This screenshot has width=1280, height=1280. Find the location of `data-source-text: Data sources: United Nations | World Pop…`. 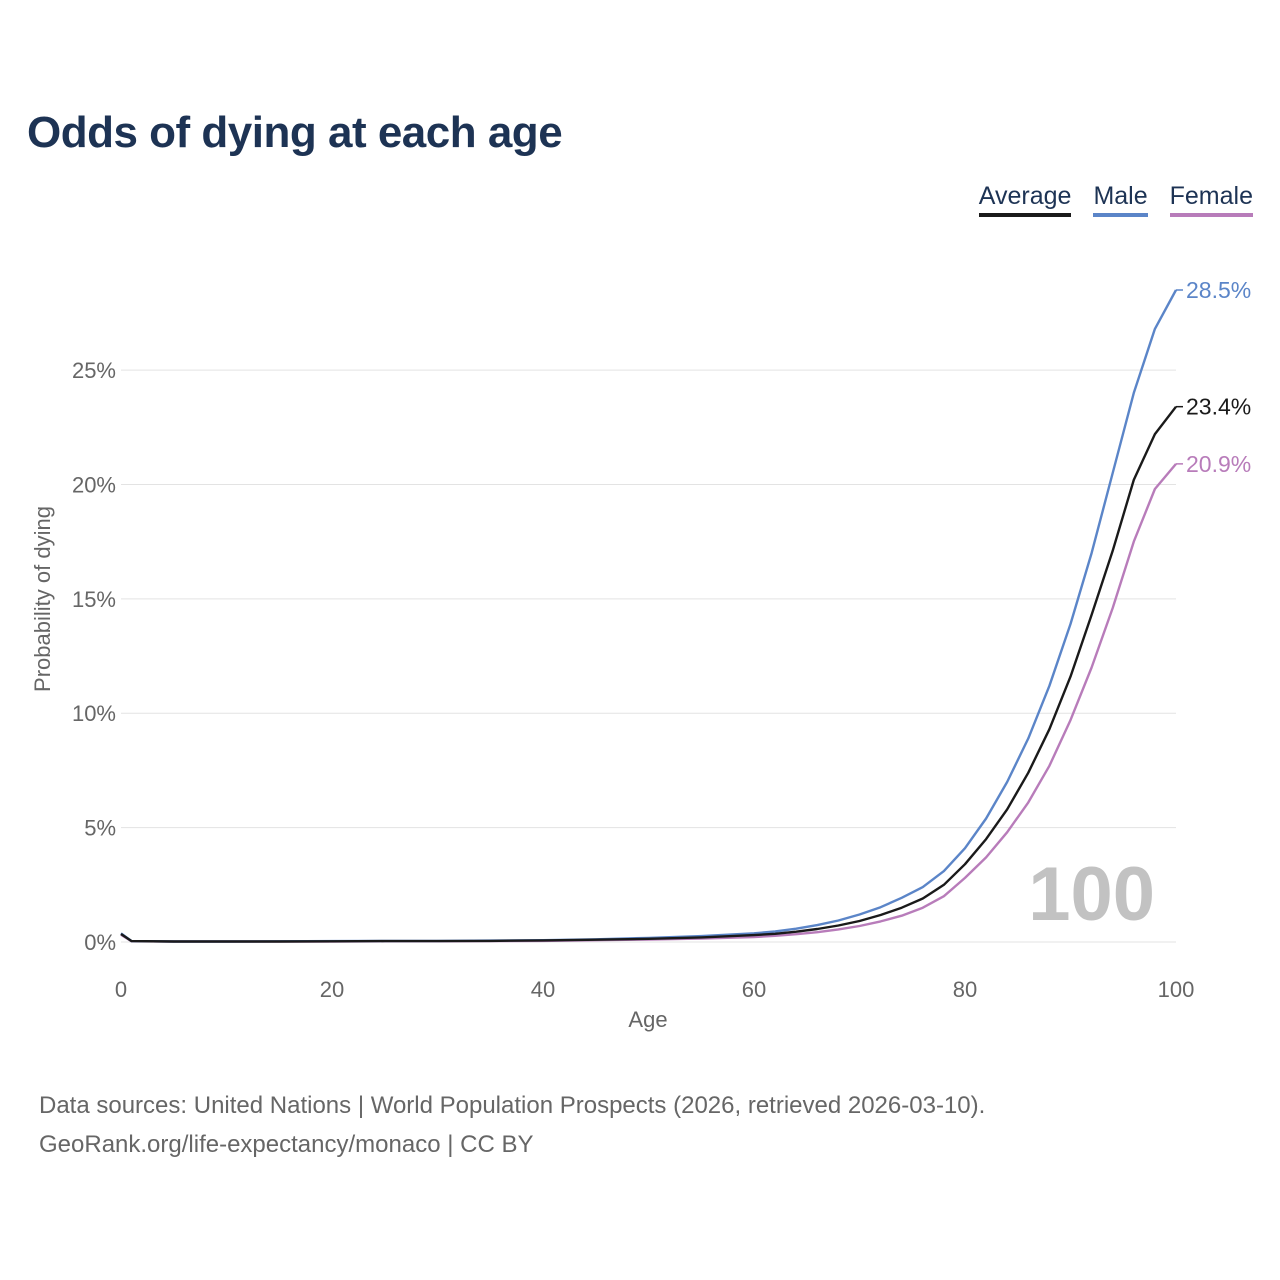

data-source-text: Data sources: United Nations | World Pop… is located at coordinates (512, 1105).